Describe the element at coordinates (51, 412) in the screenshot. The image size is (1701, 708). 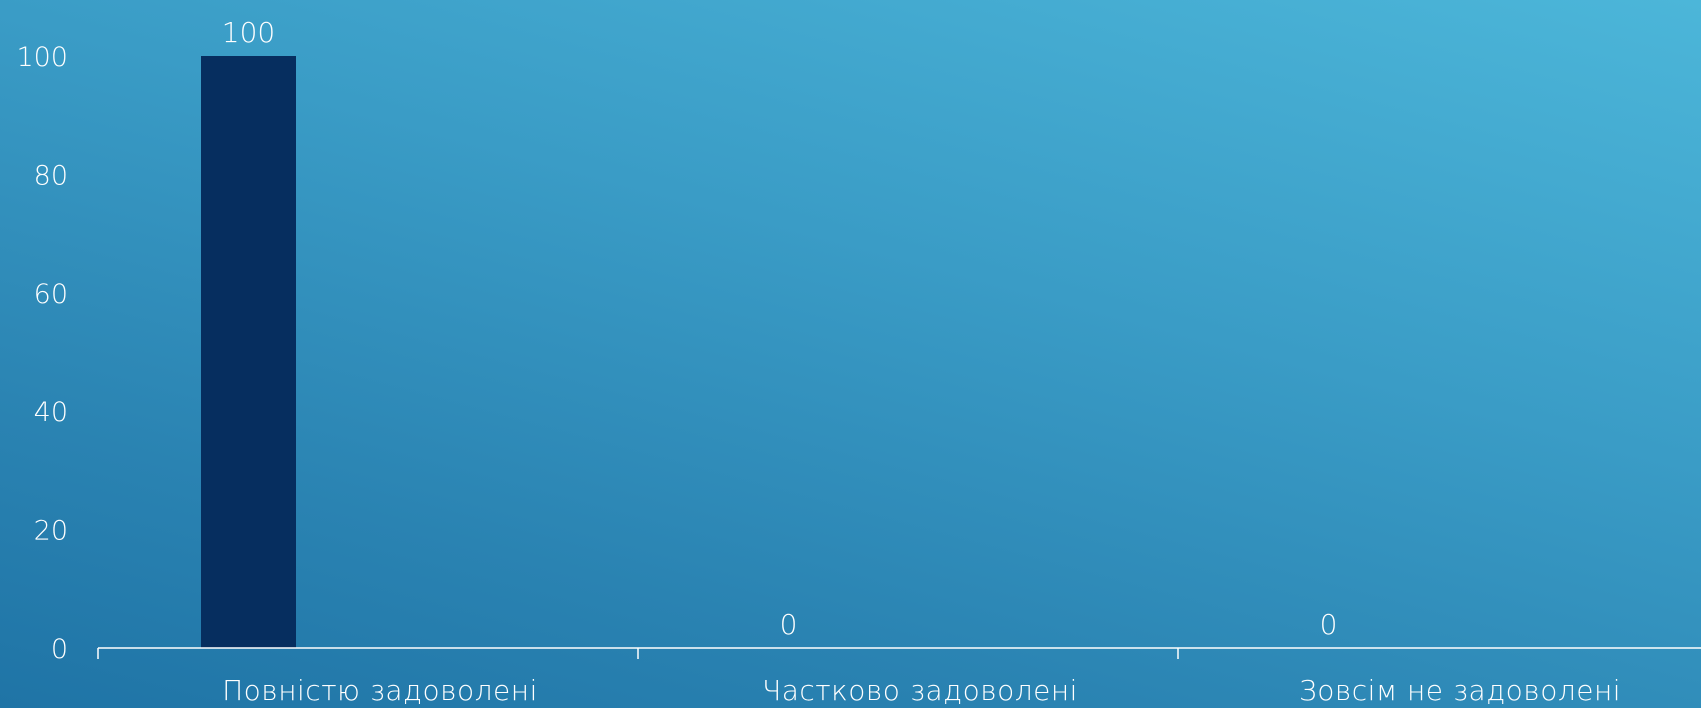
I see `y-tick-label-2: 40` at that location.